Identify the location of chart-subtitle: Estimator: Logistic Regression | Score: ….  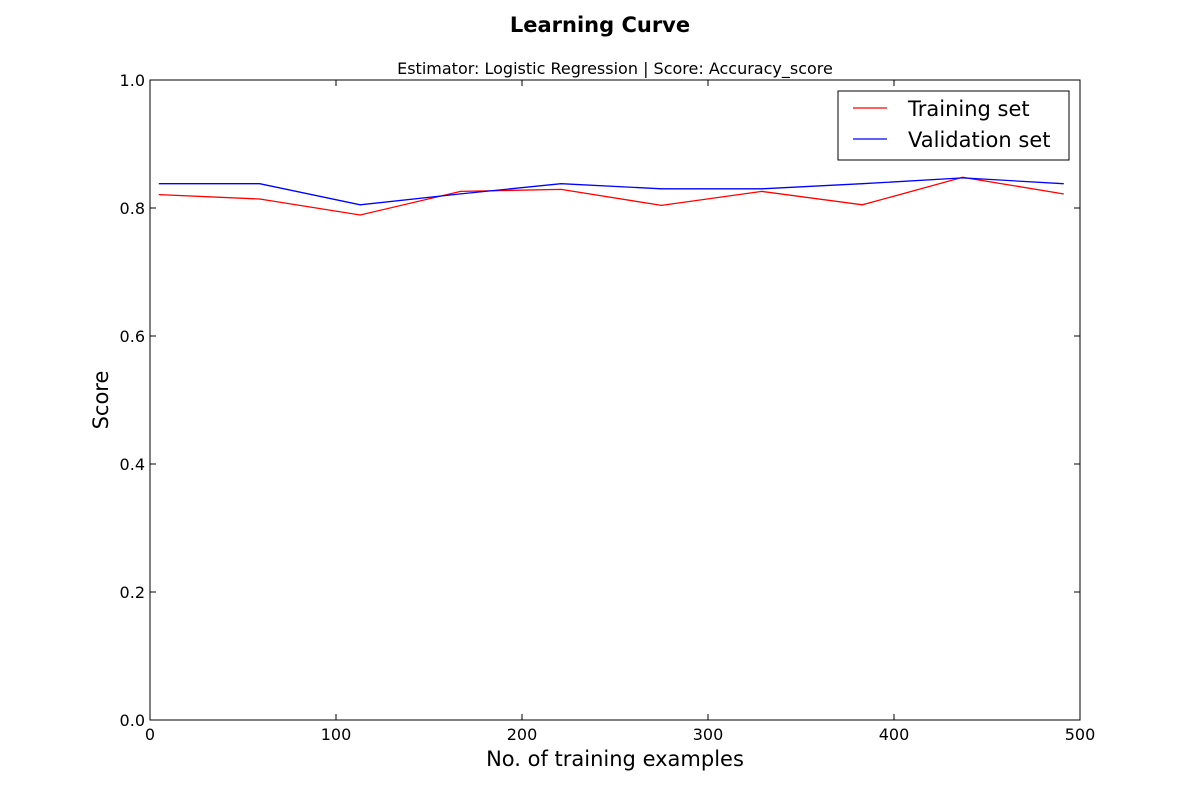
(615, 69).